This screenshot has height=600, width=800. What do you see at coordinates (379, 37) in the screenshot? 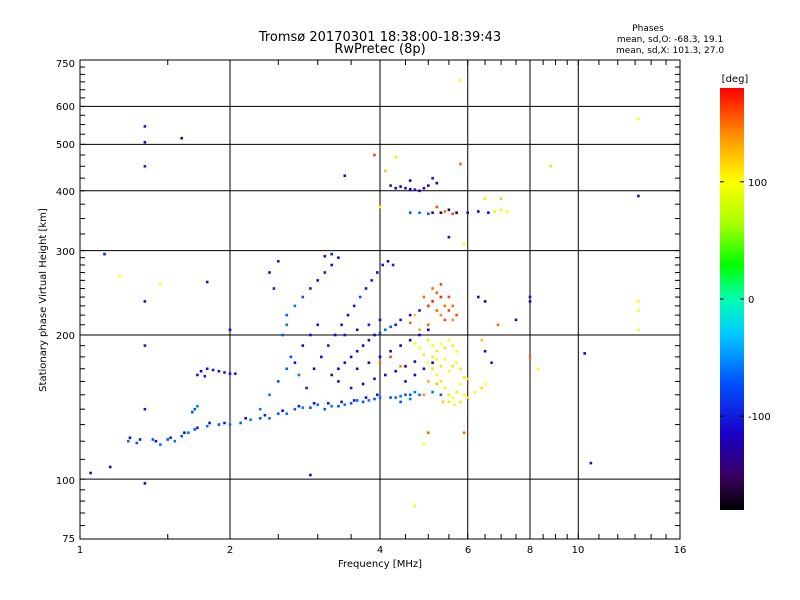
I see `chart-title: Tromsø 20170301 18:38:00-18:39:43` at bounding box center [379, 37].